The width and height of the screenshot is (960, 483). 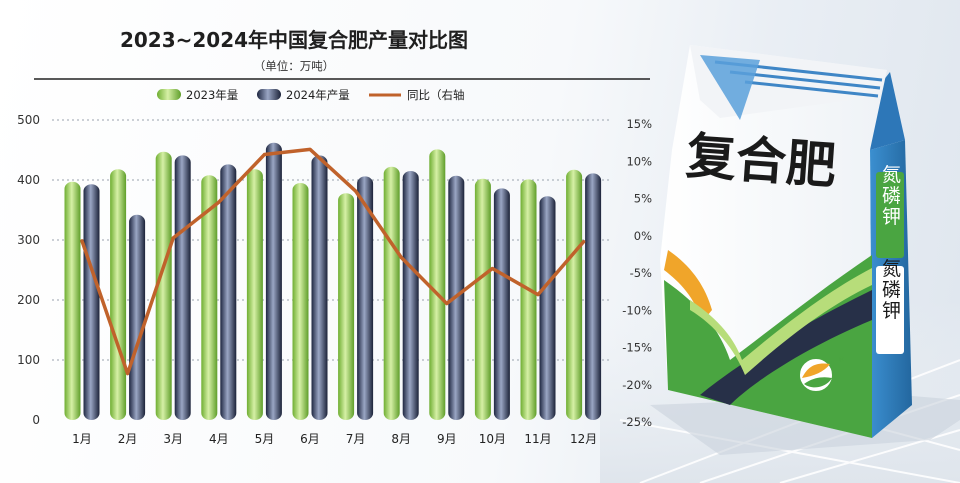 I want to click on bag-side-tag-green, so click(x=890, y=215).